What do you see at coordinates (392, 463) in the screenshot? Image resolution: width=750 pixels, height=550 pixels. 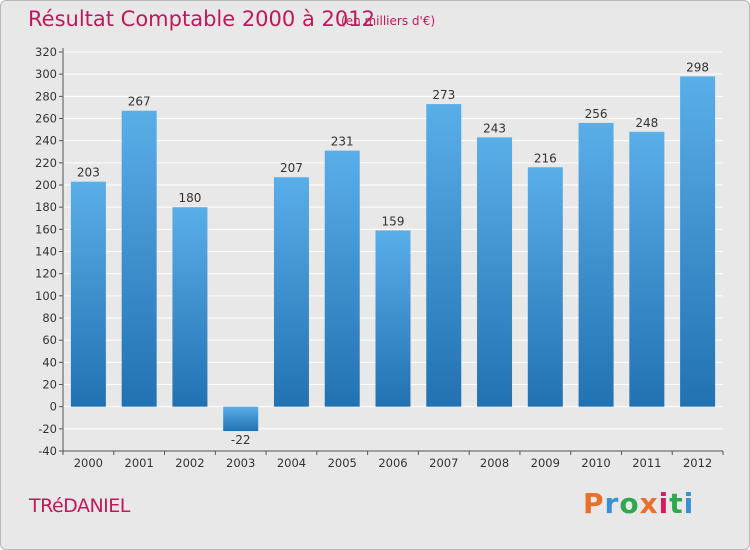 I see `x-tick-label-2006: 2006` at bounding box center [392, 463].